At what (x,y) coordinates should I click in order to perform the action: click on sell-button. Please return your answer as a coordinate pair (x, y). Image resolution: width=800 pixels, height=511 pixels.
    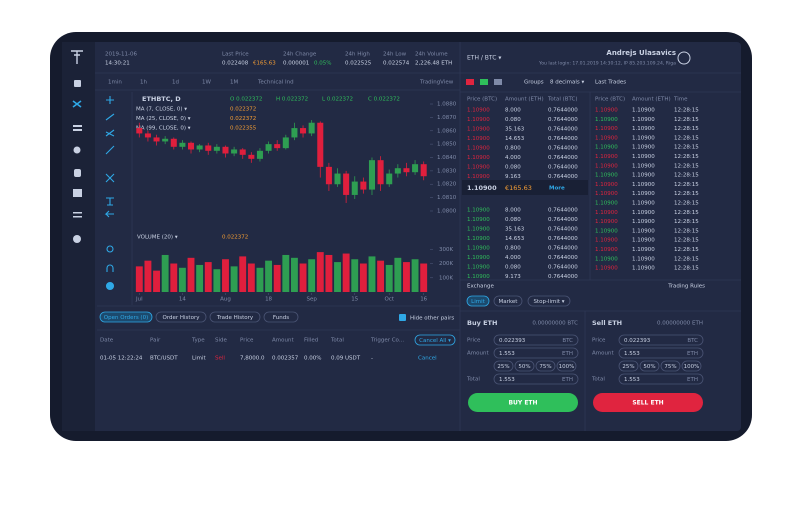
    Looking at the image, I should click on (648, 402).